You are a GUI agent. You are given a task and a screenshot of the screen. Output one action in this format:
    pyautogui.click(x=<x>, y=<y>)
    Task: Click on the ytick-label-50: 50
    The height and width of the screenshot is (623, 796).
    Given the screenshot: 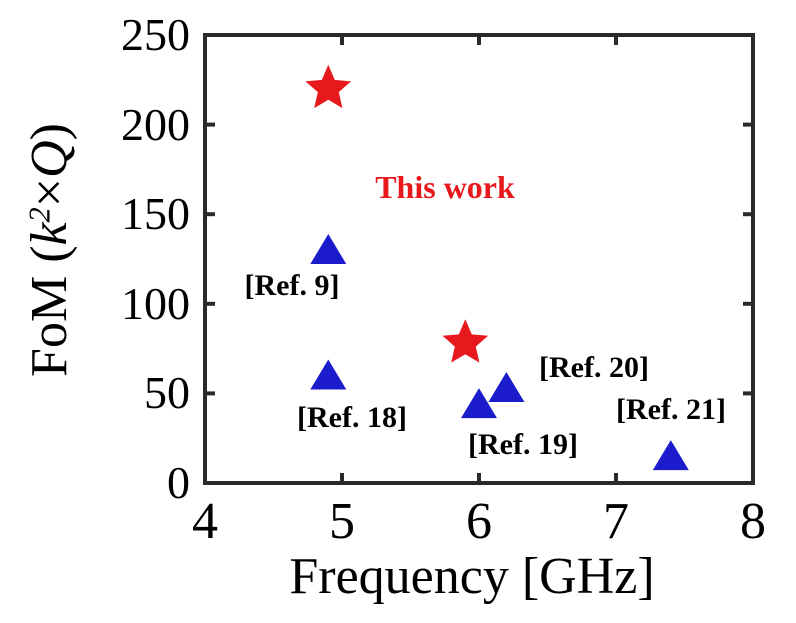 What is the action you would take?
    pyautogui.click(x=167, y=393)
    